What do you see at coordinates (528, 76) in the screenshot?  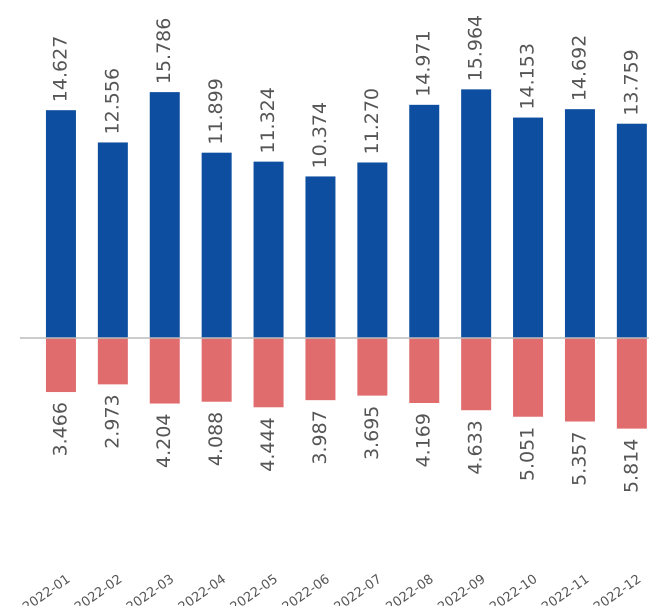 I see `value-label: 14.153` at bounding box center [528, 76].